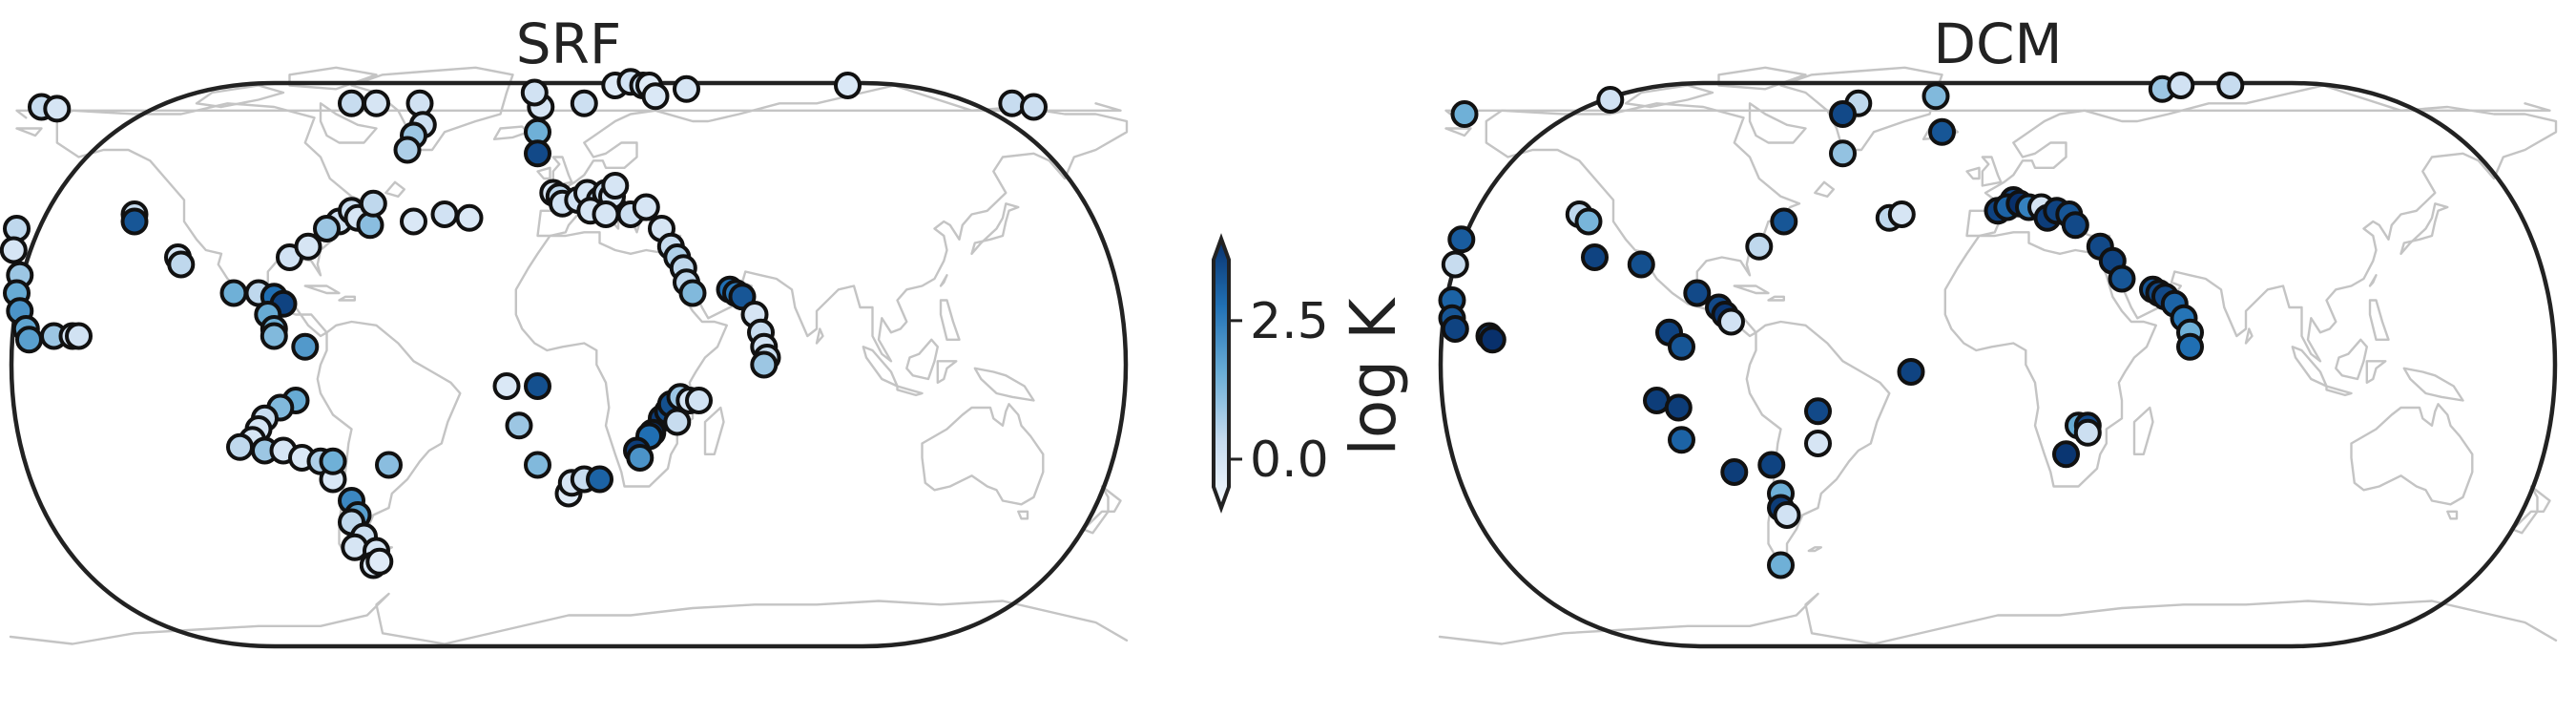 The width and height of the screenshot is (2576, 716). What do you see at coordinates (568, 43) in the screenshot?
I see `map-title-srf: SRF` at bounding box center [568, 43].